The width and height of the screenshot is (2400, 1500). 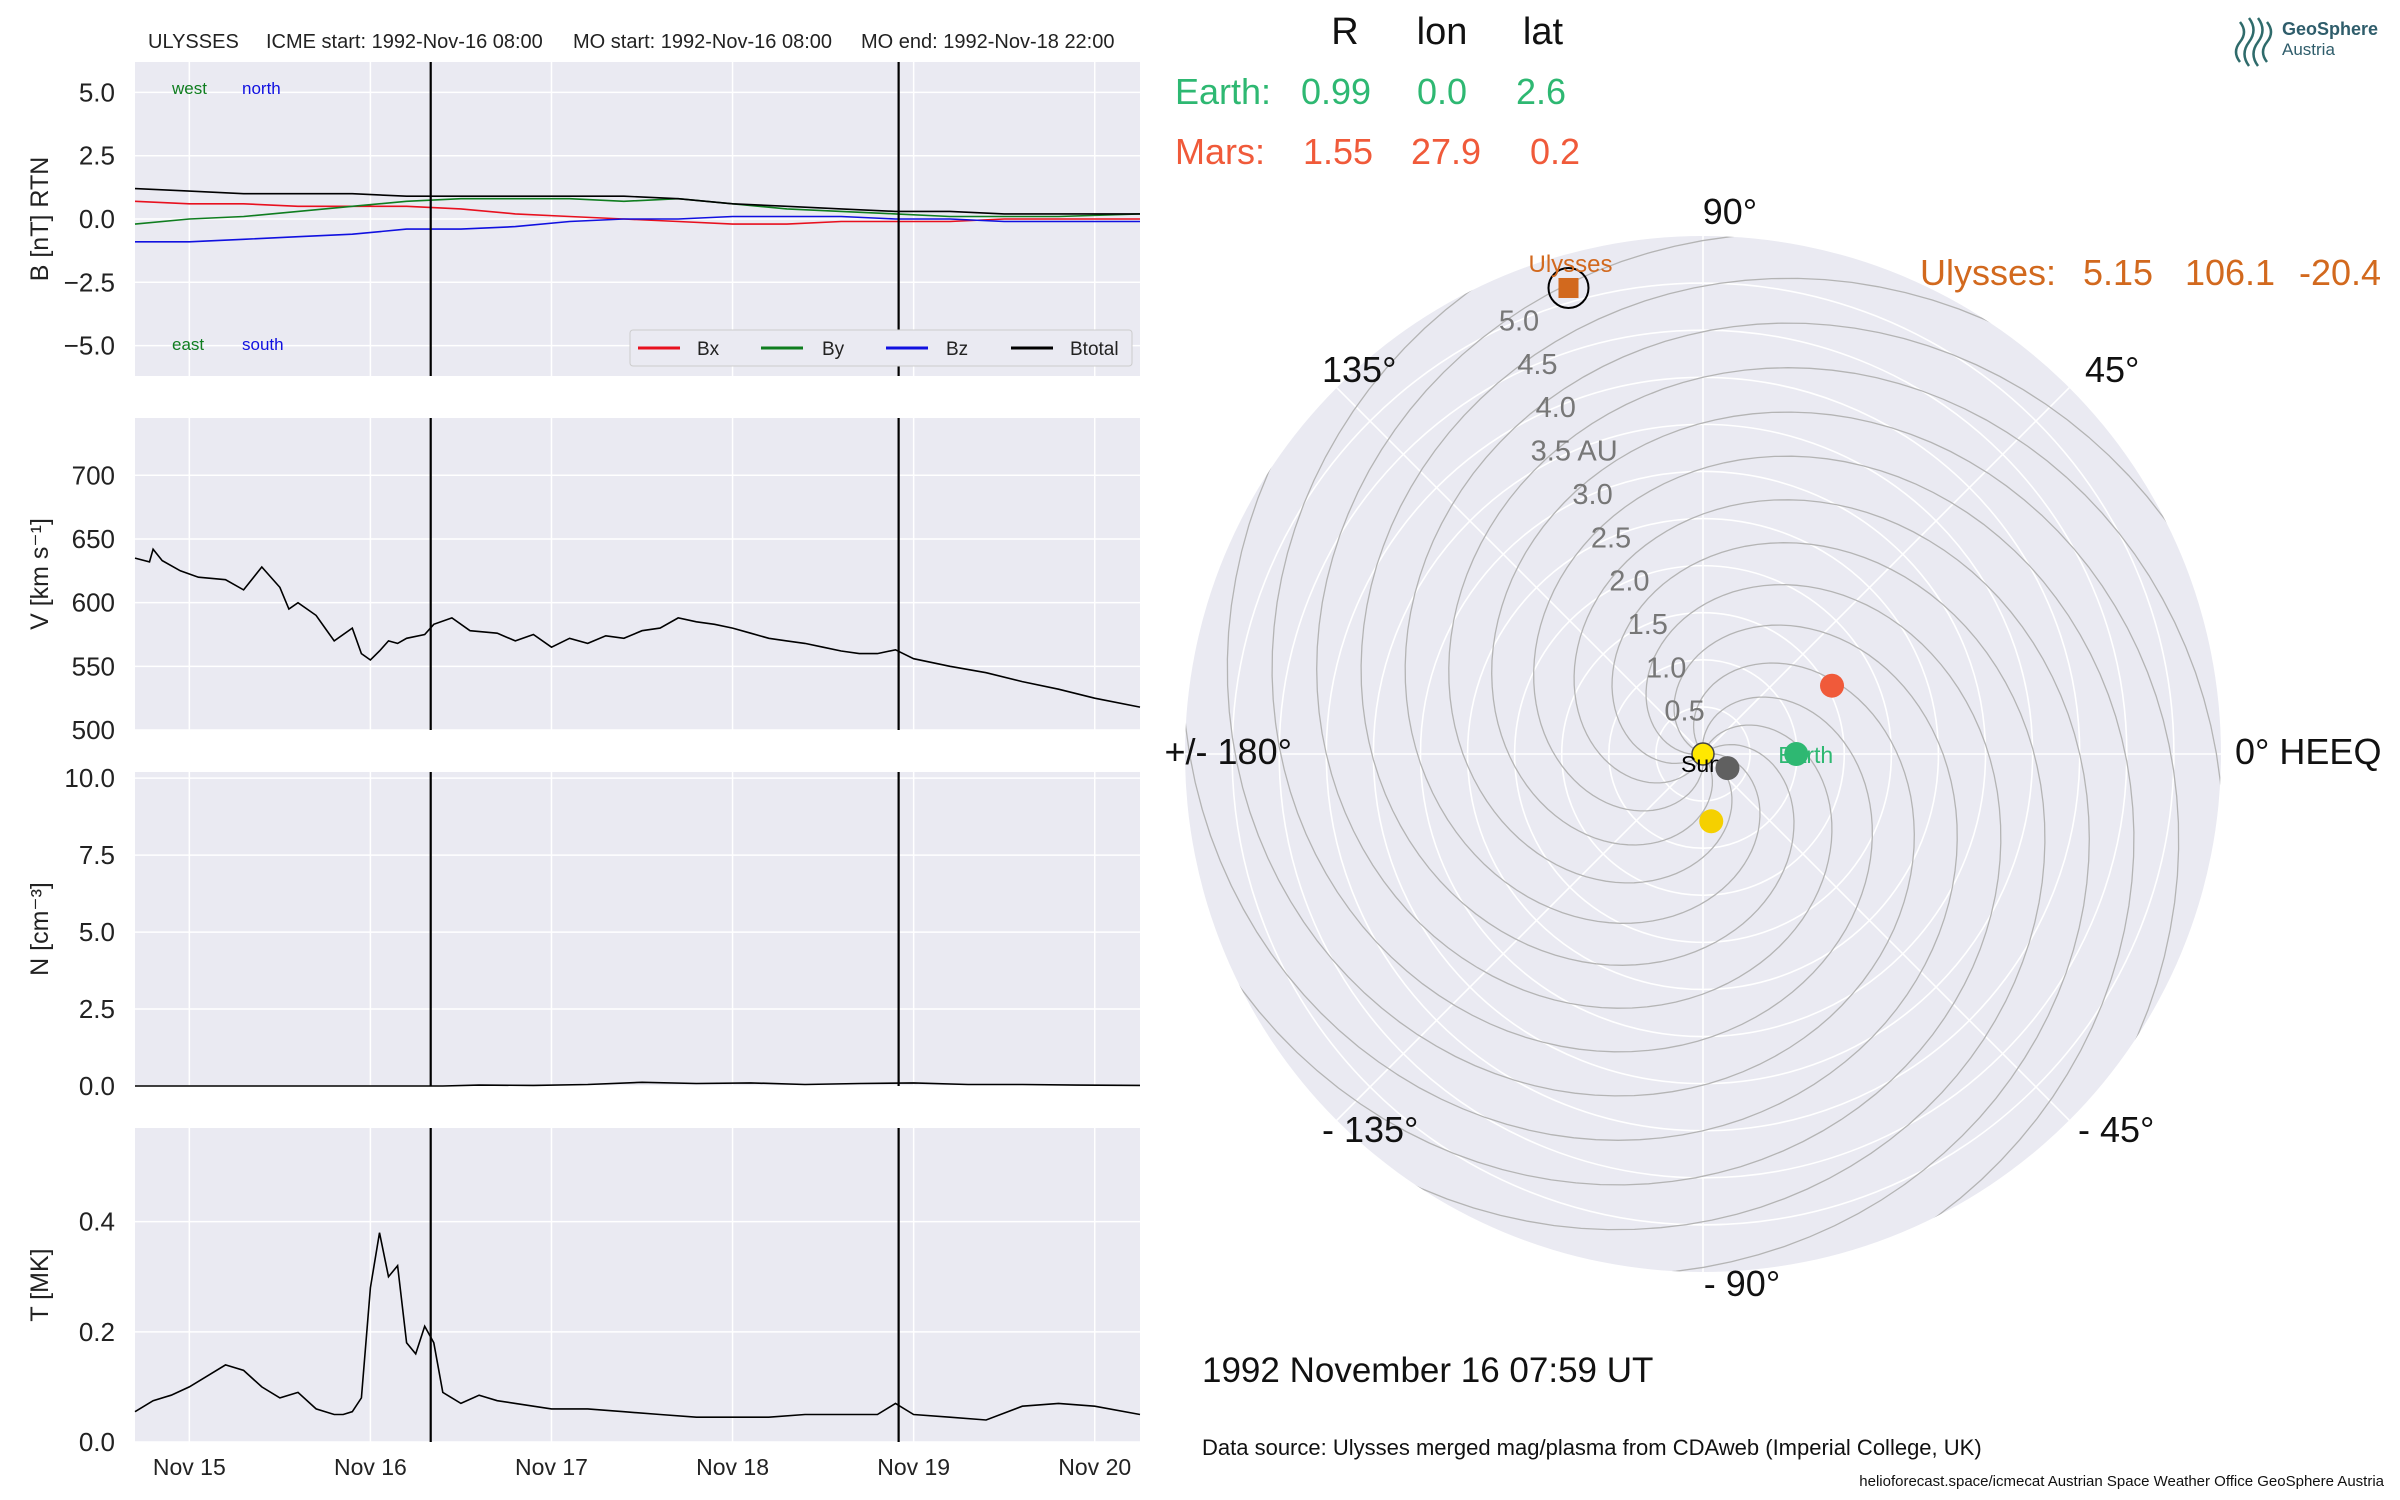 I want to click on y-tick-label: 10.0, so click(x=89, y=778).